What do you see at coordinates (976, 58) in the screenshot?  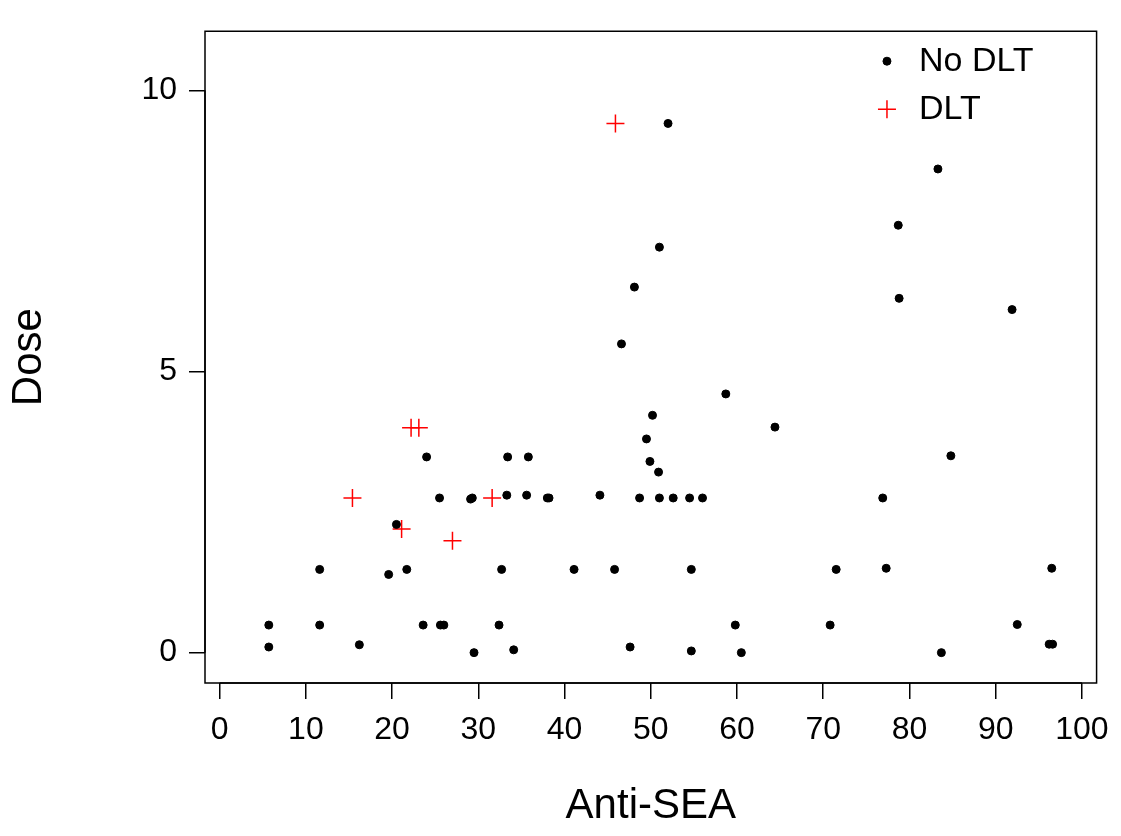 I see `legend-label: No DLT` at bounding box center [976, 58].